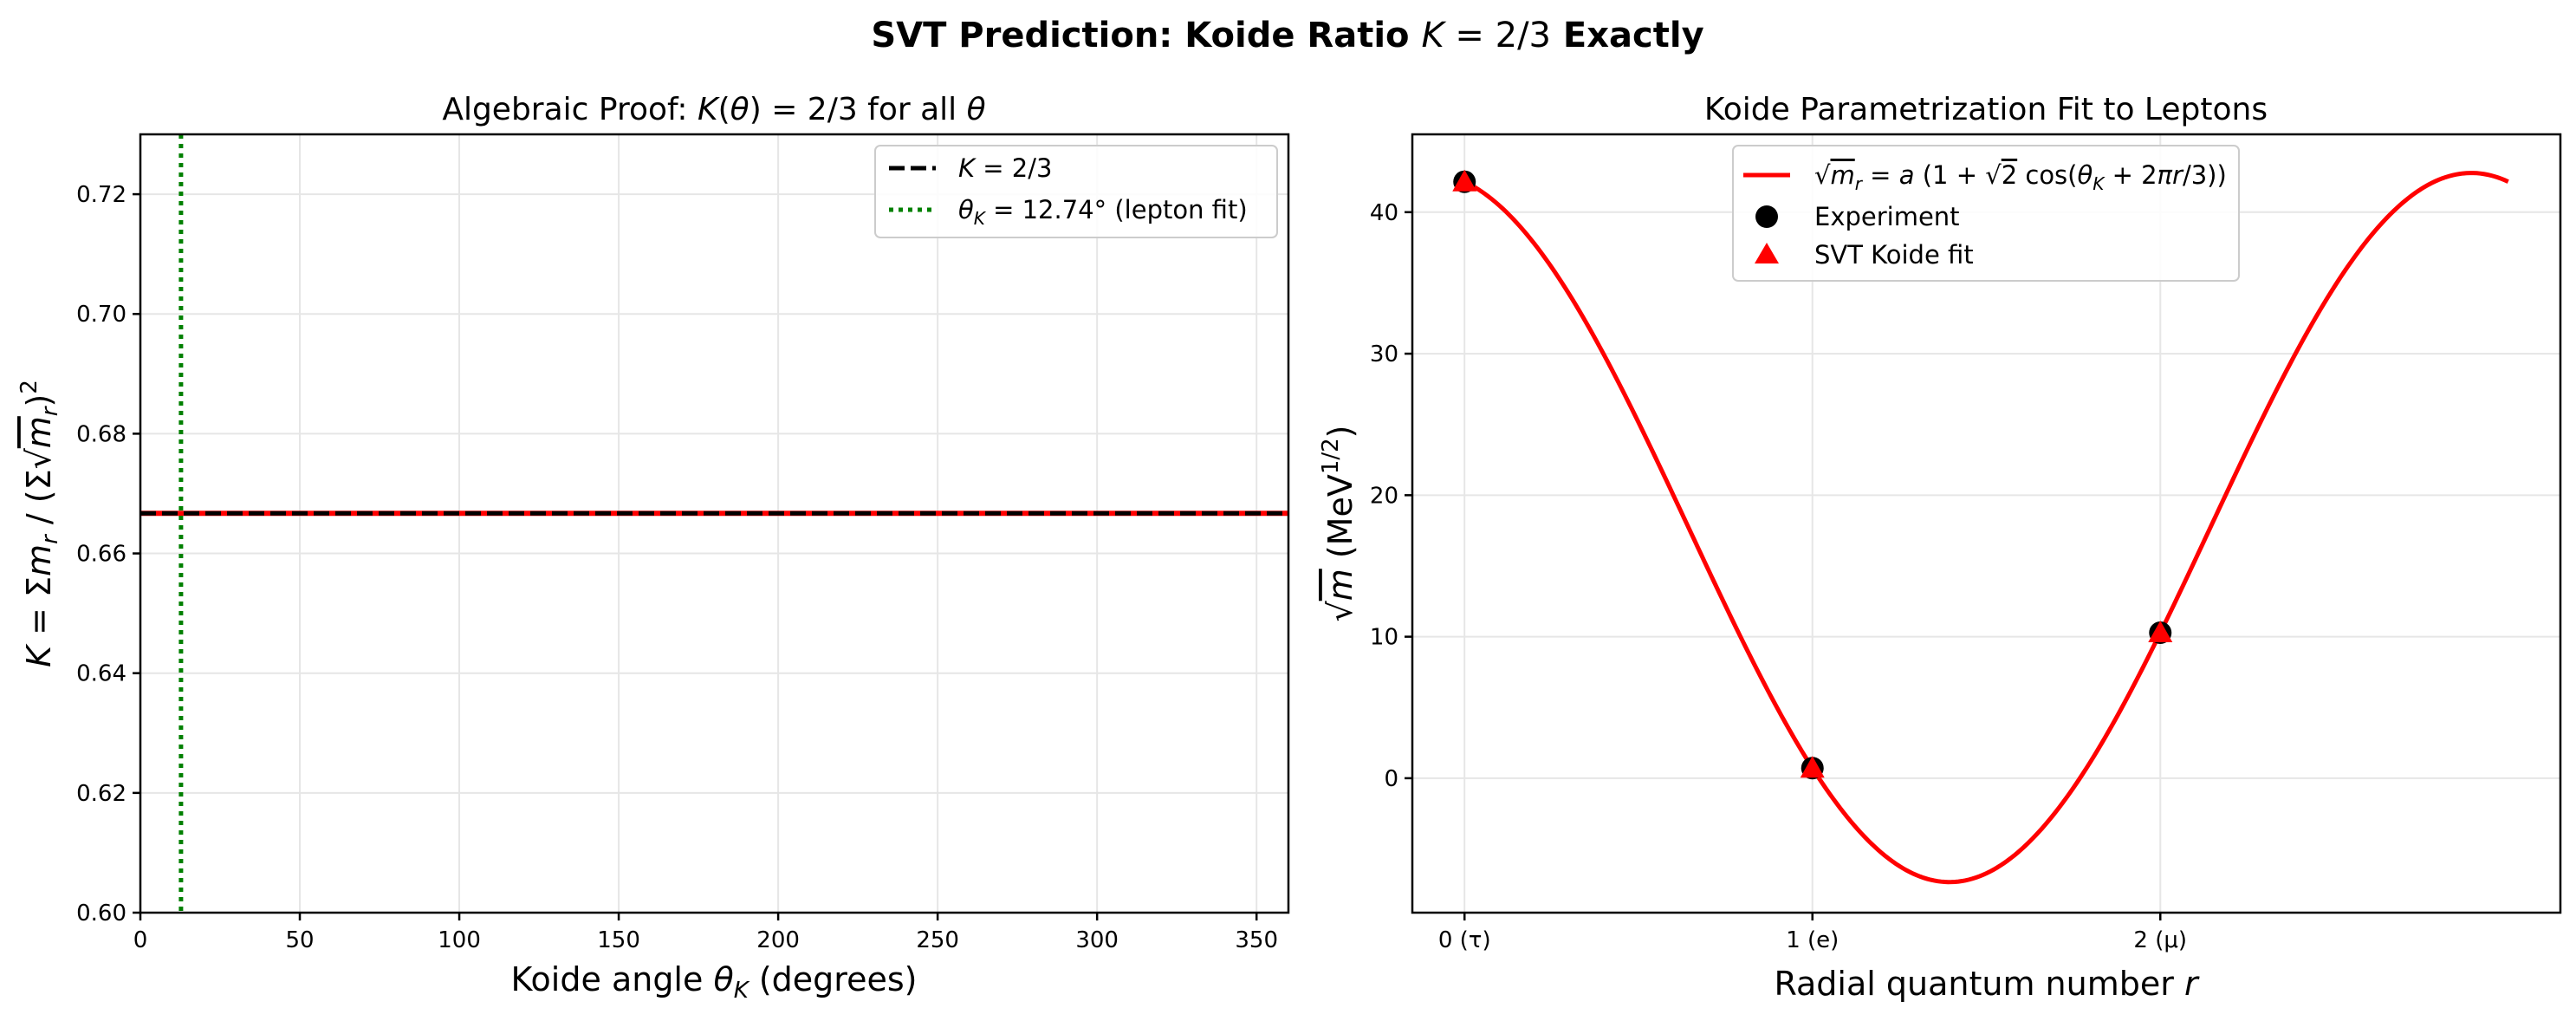 Image resolution: width=2576 pixels, height=1021 pixels. What do you see at coordinates (1257, 940) in the screenshot?
I see `left-x-tick-label: 350` at bounding box center [1257, 940].